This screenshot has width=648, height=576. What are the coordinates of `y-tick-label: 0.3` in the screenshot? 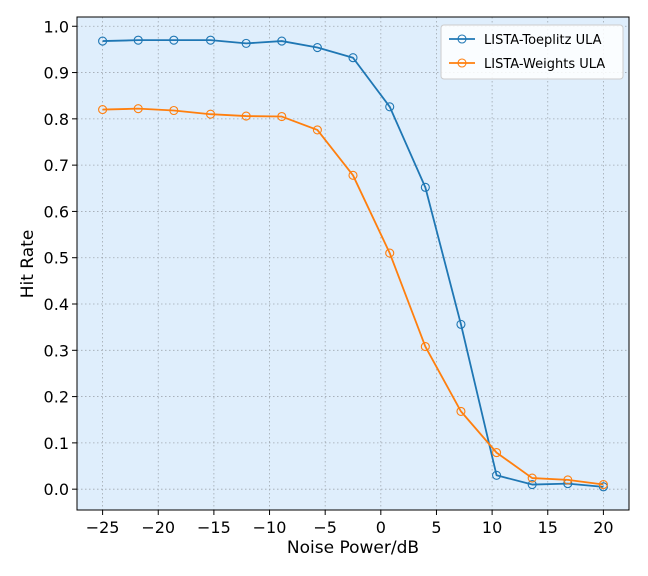 It's located at (56, 350).